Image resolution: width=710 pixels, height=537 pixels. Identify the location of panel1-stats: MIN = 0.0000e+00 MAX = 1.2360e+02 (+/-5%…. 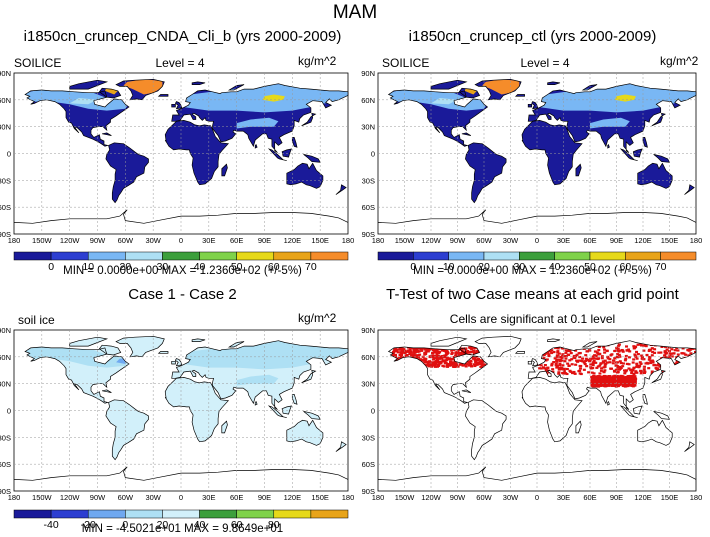
(182, 271).